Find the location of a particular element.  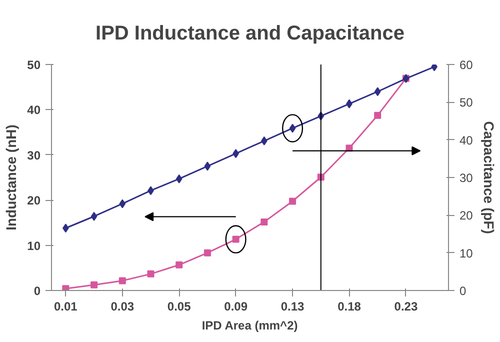

y-tick-label: 40 is located at coordinates (34, 110).